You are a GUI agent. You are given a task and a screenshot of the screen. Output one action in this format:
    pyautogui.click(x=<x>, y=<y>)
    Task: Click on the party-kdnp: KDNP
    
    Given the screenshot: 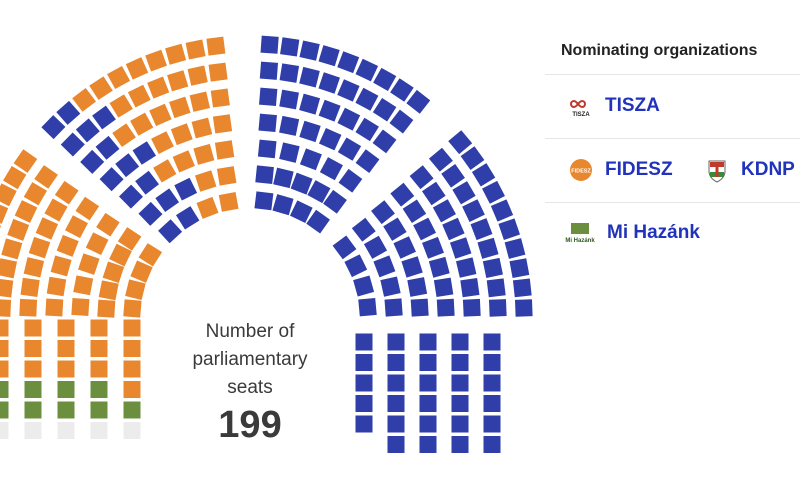 What is the action you would take?
    pyautogui.click(x=749, y=170)
    